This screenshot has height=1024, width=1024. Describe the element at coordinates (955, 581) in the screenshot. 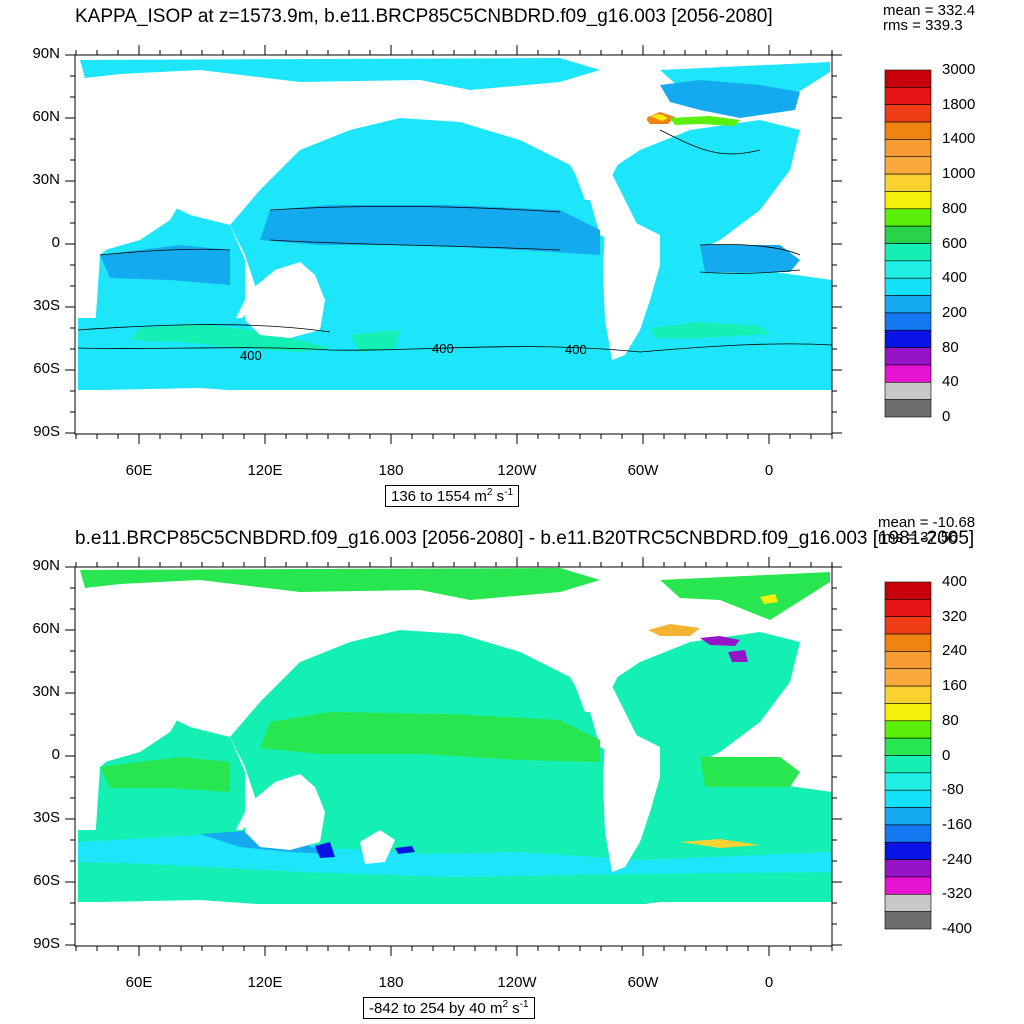

I see `colorbar-label: 400` at that location.